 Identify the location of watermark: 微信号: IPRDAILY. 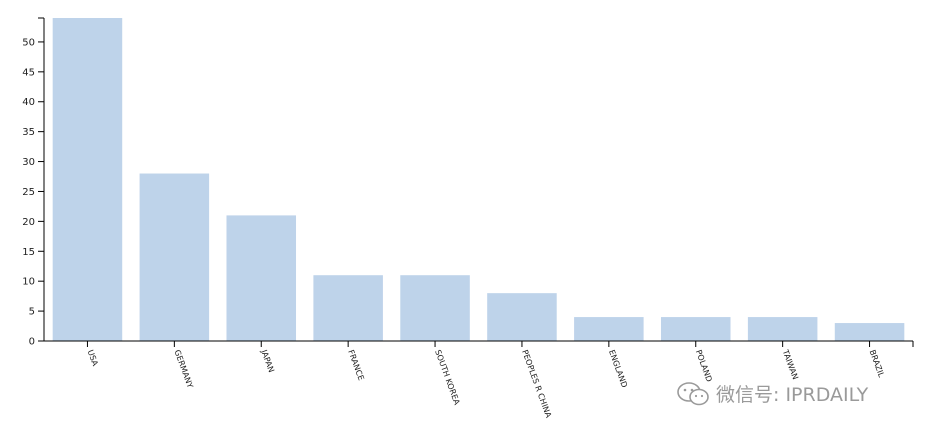
(772, 393).